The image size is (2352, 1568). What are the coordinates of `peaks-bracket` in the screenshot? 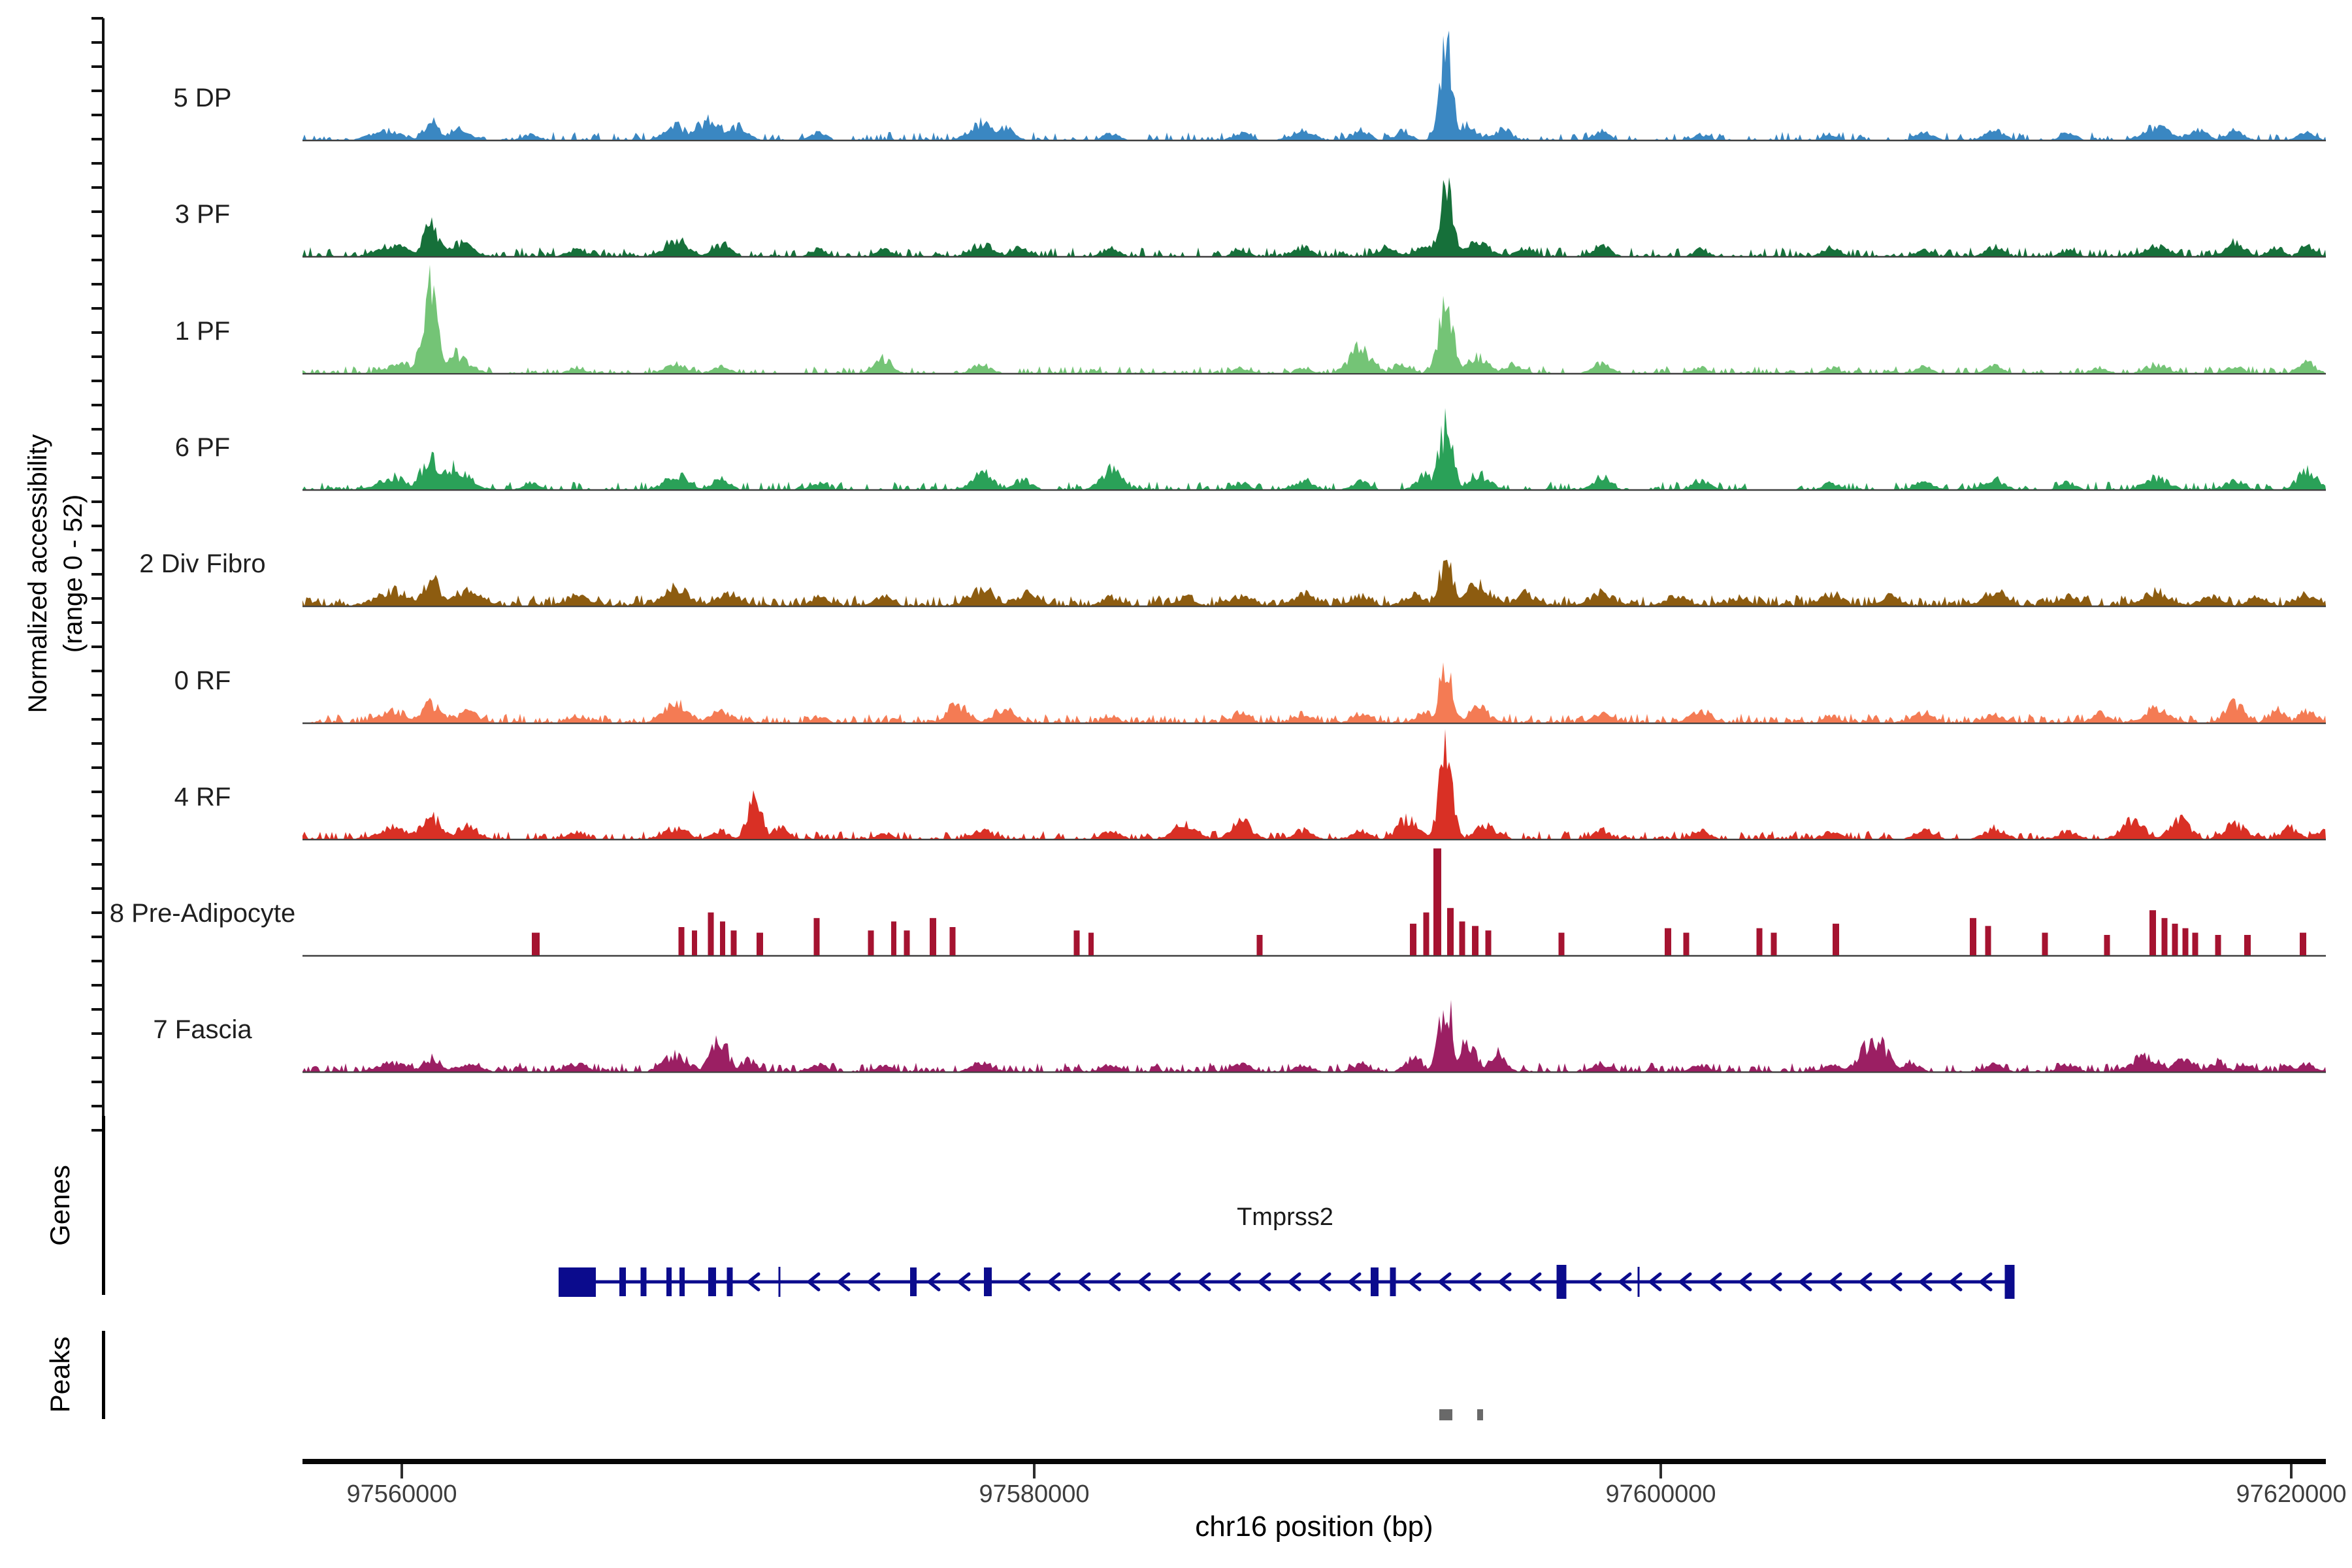 It's located at (103, 1375).